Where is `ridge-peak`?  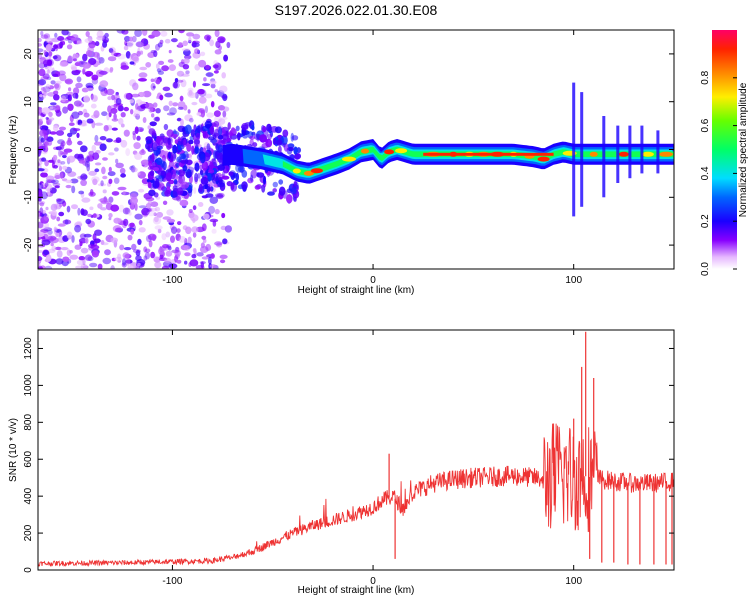
ridge-peak is located at coordinates (365, 151).